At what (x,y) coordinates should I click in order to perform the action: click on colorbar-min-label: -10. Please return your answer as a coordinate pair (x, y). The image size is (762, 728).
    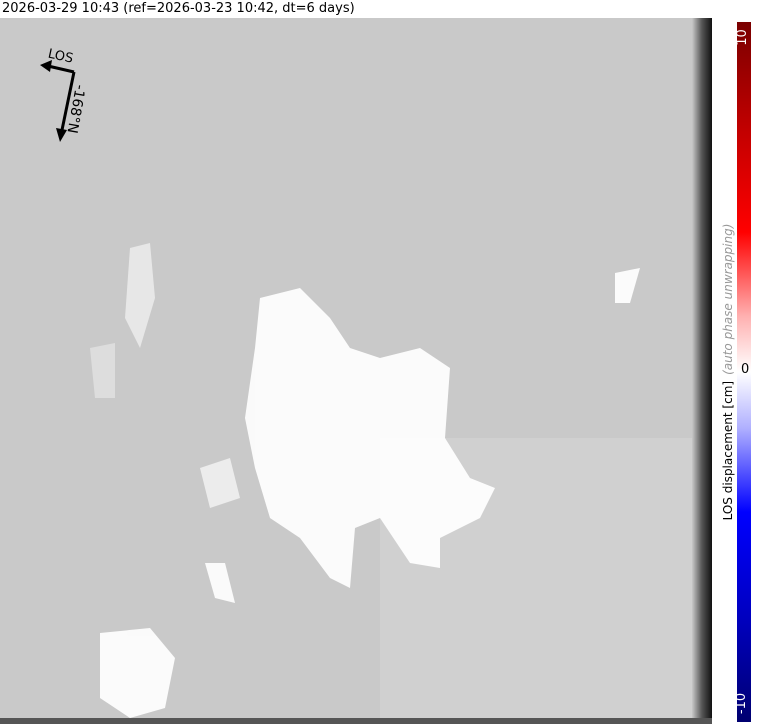
    Looking at the image, I should click on (742, 703).